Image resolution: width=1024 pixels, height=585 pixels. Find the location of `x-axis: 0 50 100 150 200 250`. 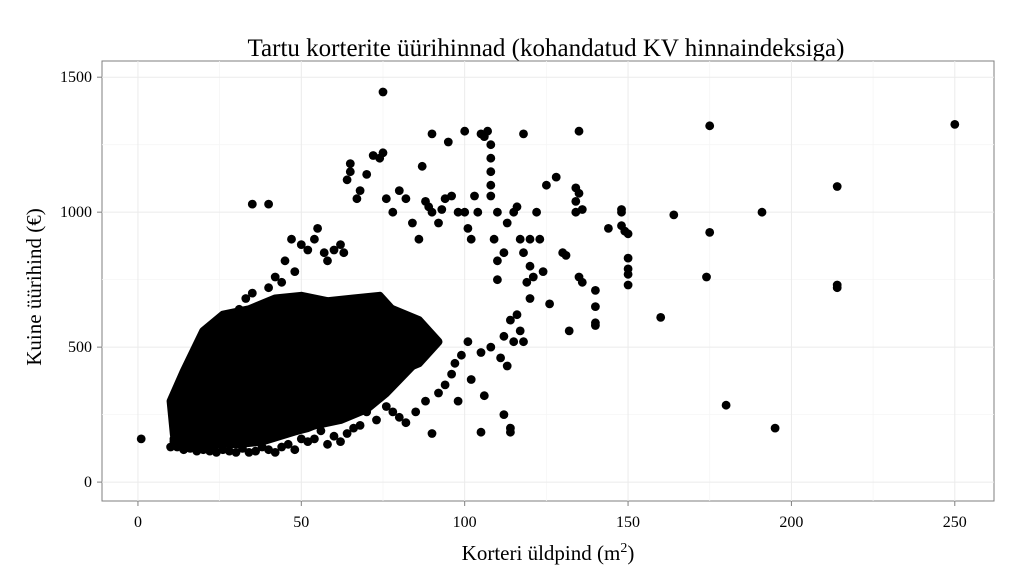

x-axis: 0 50 100 150 200 250 is located at coordinates (550, 516).